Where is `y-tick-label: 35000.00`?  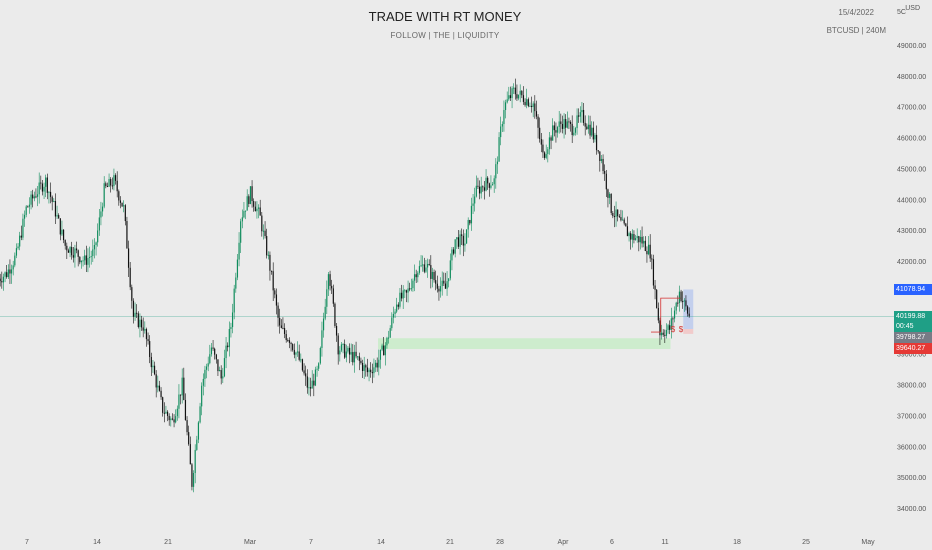 y-tick-label: 35000.00 is located at coordinates (911, 478).